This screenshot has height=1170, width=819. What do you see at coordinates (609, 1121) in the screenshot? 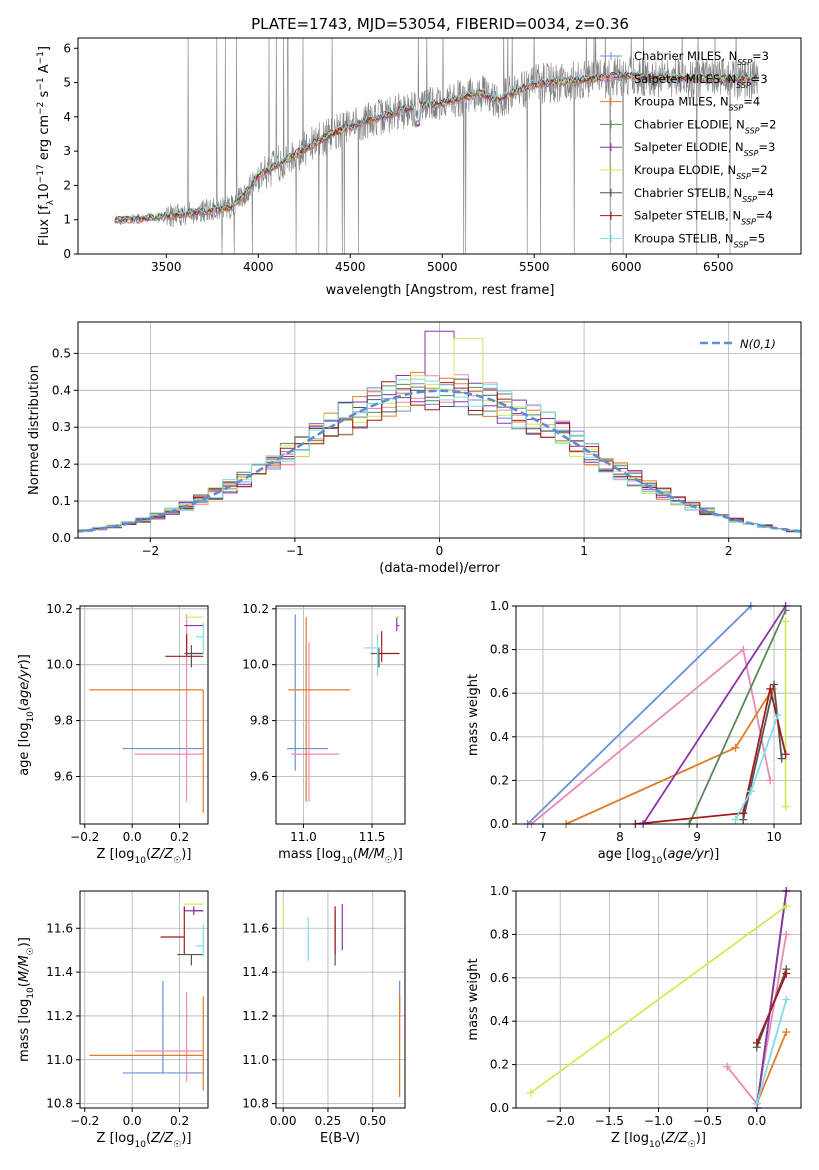
I see `x-tick-label: −1.5` at bounding box center [609, 1121].